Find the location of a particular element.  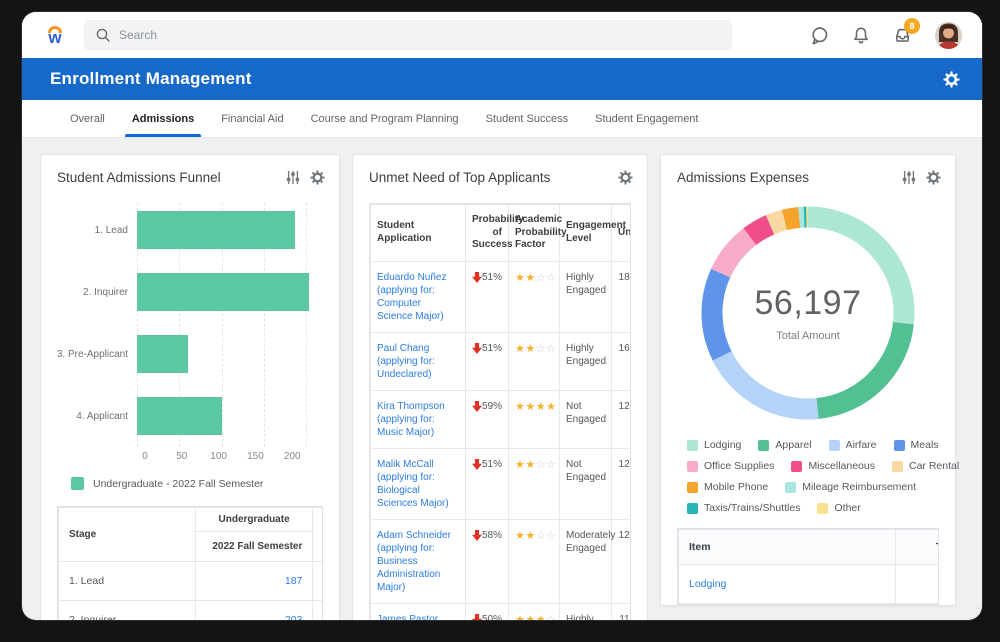

student-link: Paul Chang (applying for: Undeclared) is located at coordinates (406, 361).